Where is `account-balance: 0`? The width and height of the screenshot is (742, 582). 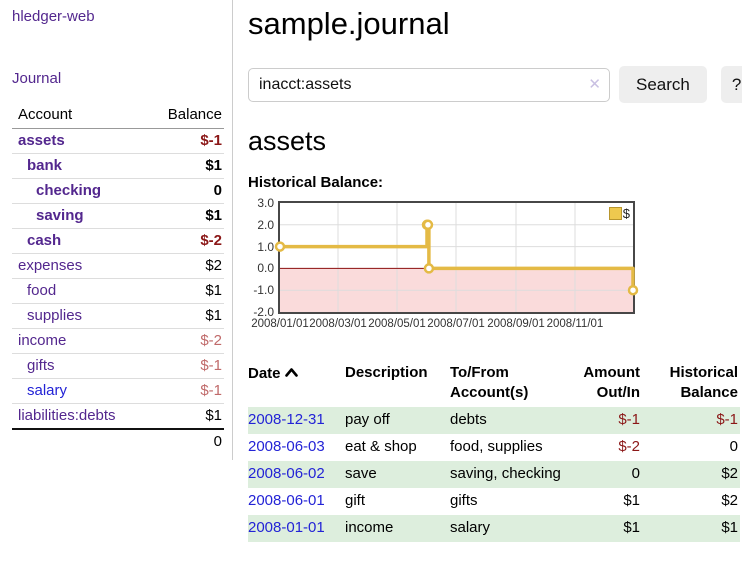
account-balance: 0 is located at coordinates (184, 191).